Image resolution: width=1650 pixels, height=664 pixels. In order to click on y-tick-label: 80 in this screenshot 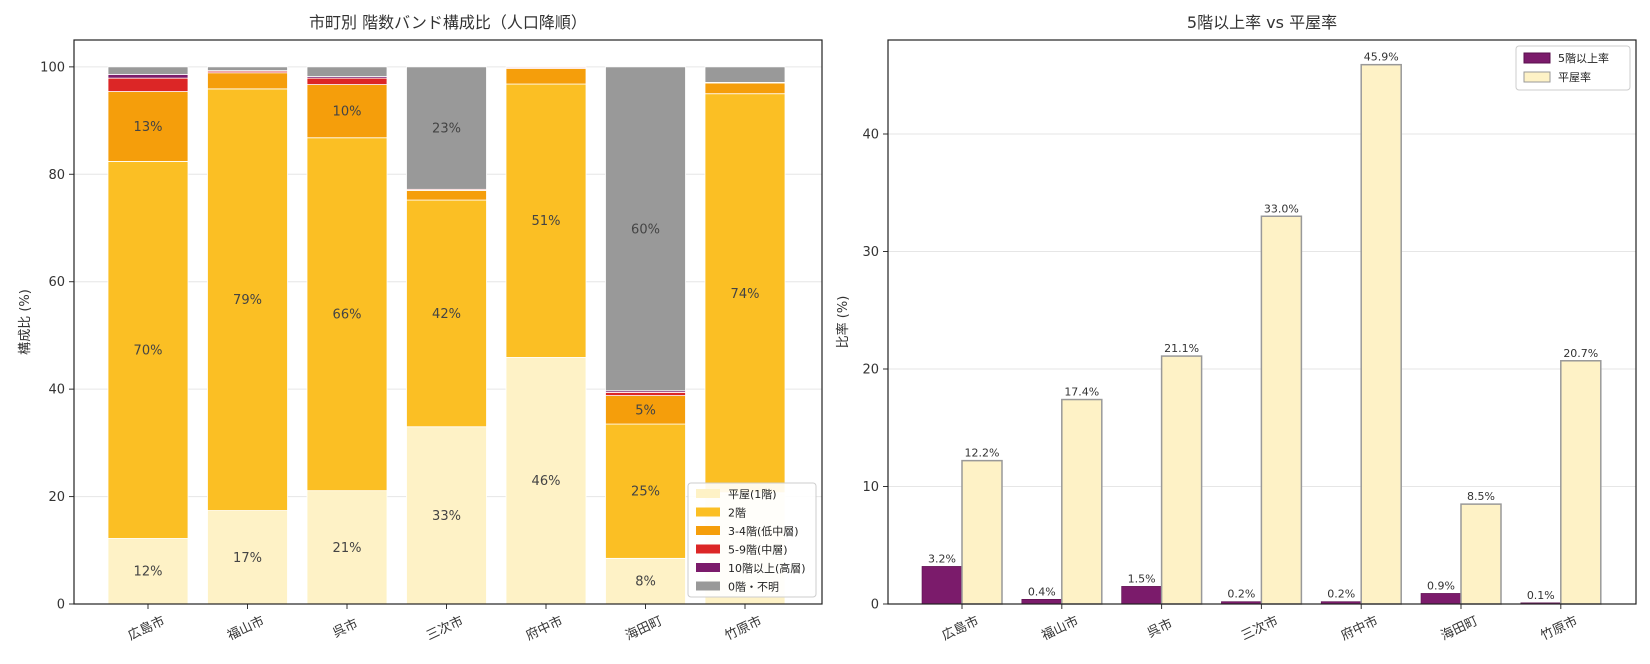, I will do `click(56, 175)`.